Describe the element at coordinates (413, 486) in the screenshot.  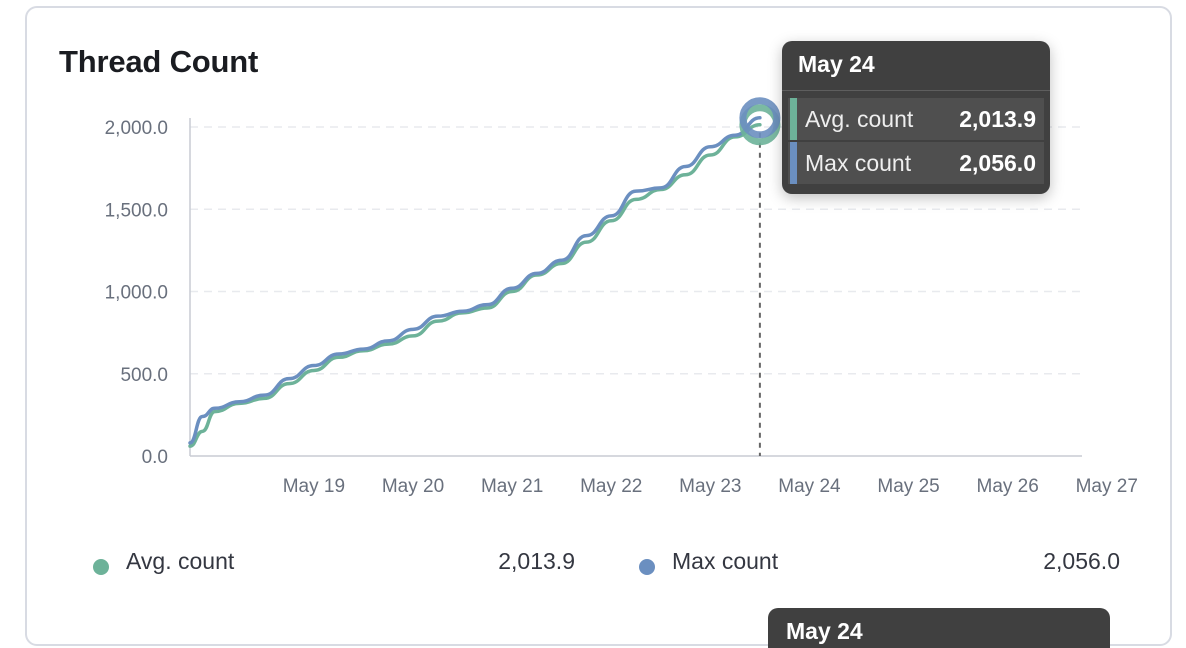
I see `x-tick-label: May 20` at that location.